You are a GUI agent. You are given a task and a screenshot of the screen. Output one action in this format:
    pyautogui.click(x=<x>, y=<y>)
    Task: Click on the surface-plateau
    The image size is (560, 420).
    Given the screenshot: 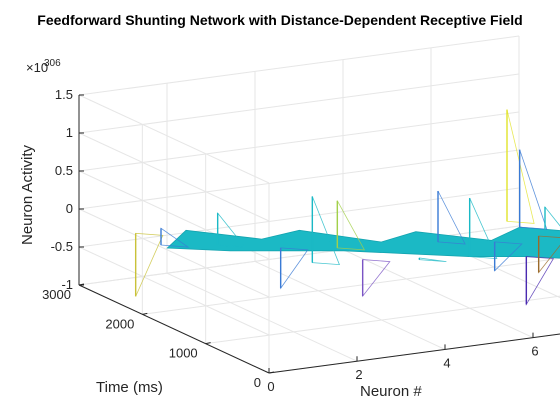 What is the action you would take?
    pyautogui.click(x=363, y=242)
    